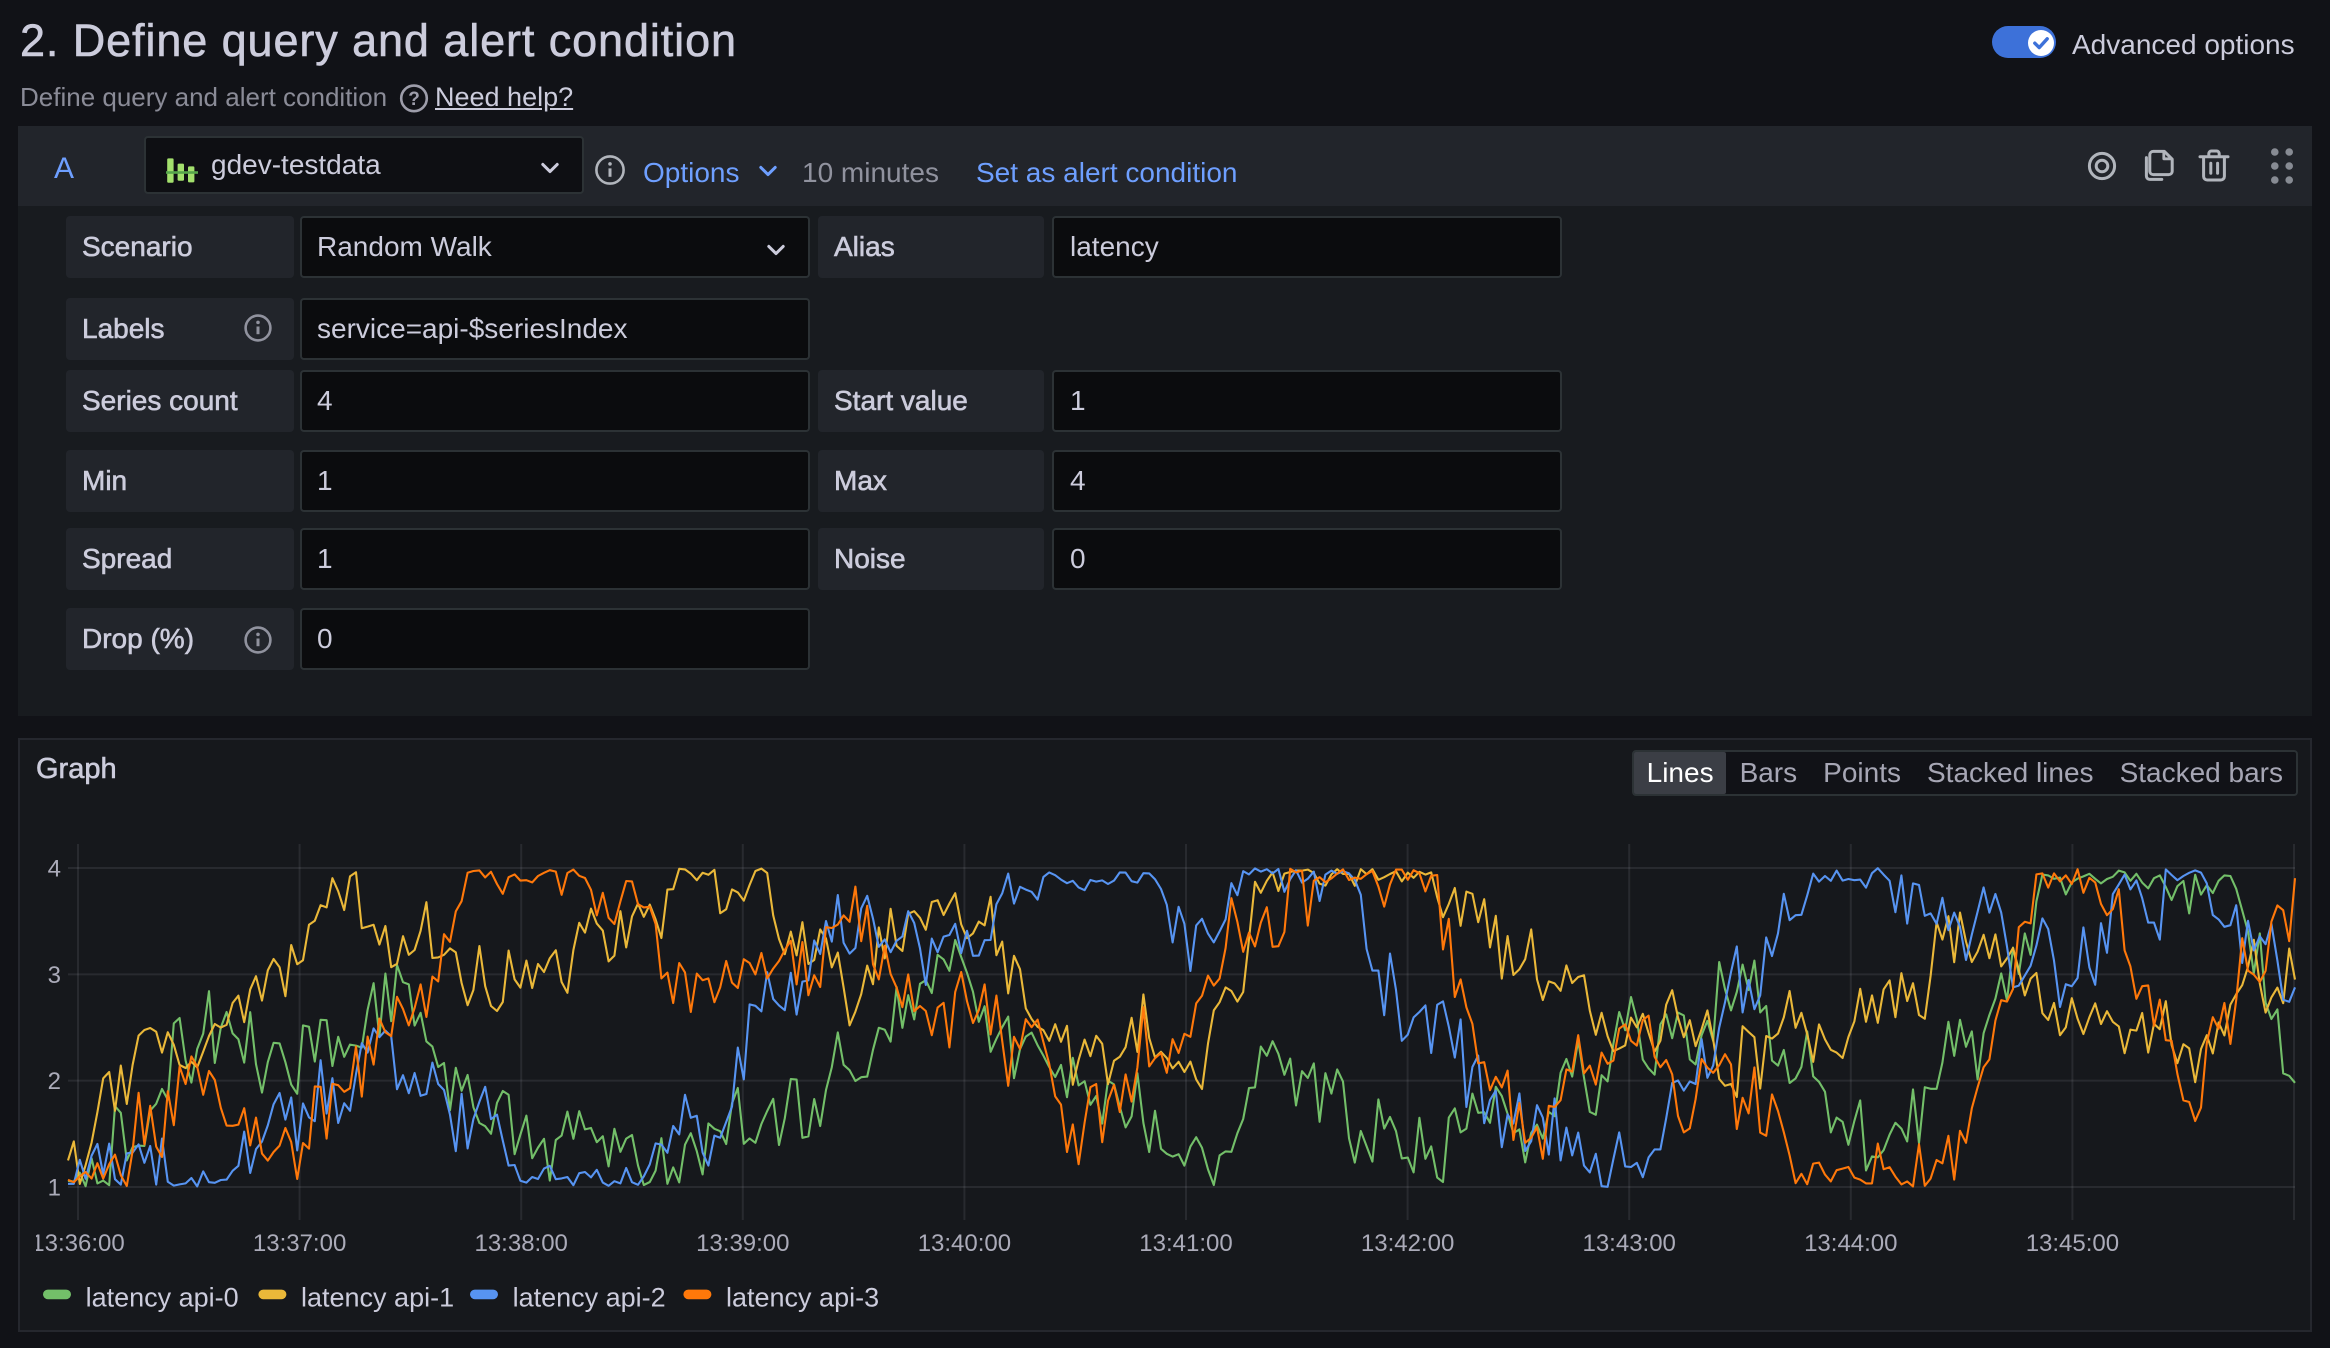  What do you see at coordinates (299, 1242) in the screenshot?
I see `svg-text: 13:37:00` at bounding box center [299, 1242].